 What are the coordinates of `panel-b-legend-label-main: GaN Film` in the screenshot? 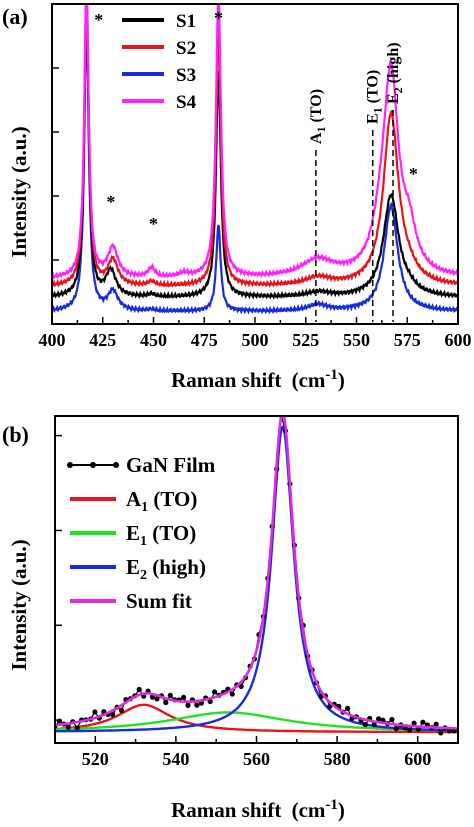 It's located at (171, 465).